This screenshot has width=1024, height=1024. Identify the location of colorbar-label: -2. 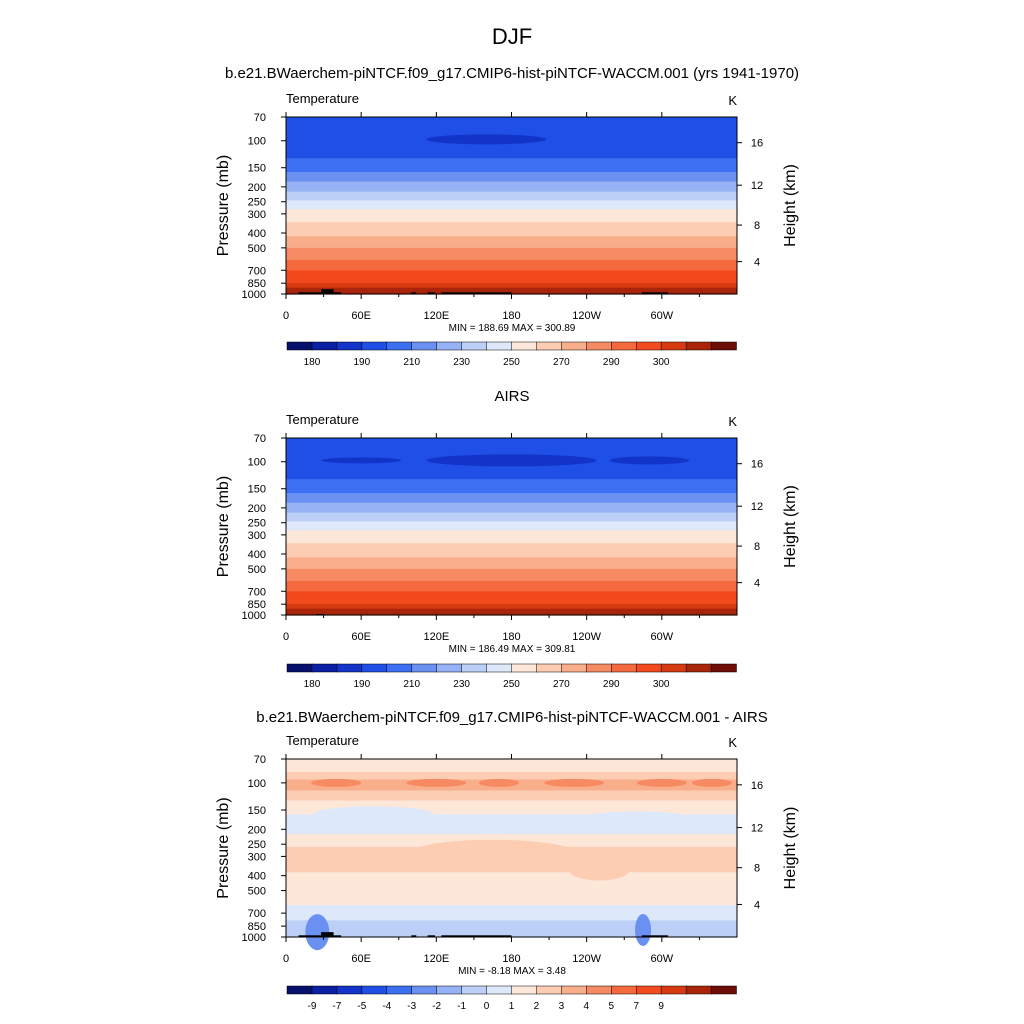
(436, 1006).